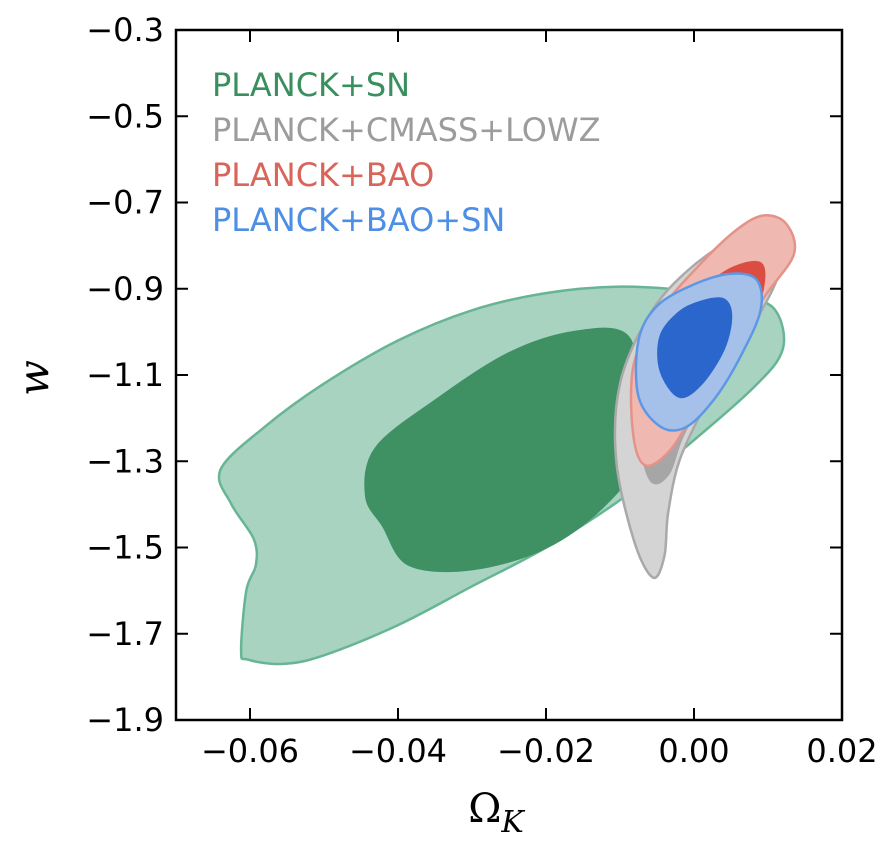 The height and width of the screenshot is (841, 894). What do you see at coordinates (125, 30) in the screenshot?
I see `y-tick-label: −0.3` at bounding box center [125, 30].